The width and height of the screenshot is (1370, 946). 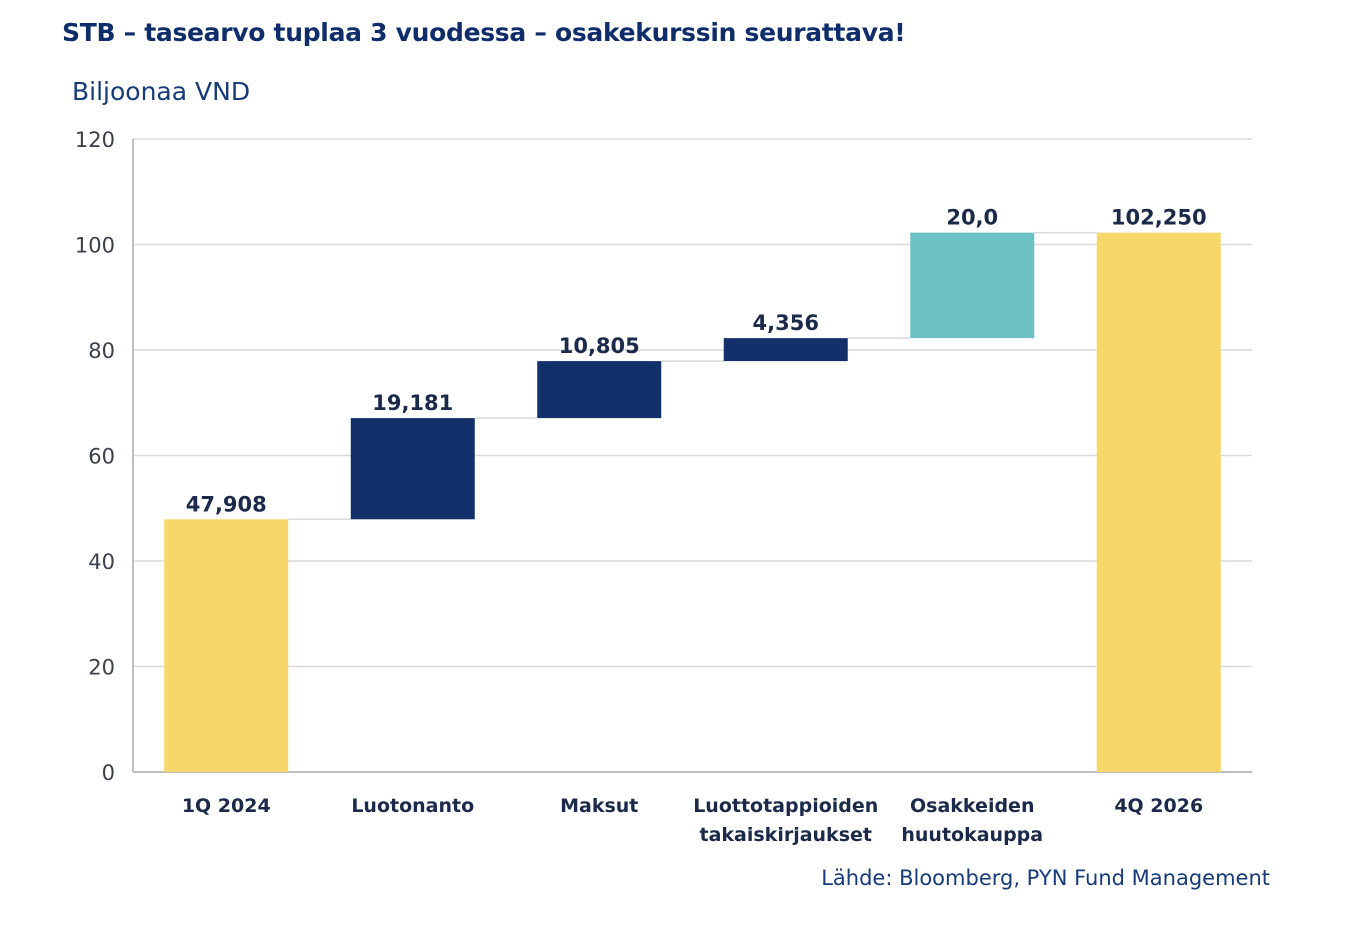 What do you see at coordinates (972, 806) in the screenshot?
I see `x-category-label: Osakkeiden` at bounding box center [972, 806].